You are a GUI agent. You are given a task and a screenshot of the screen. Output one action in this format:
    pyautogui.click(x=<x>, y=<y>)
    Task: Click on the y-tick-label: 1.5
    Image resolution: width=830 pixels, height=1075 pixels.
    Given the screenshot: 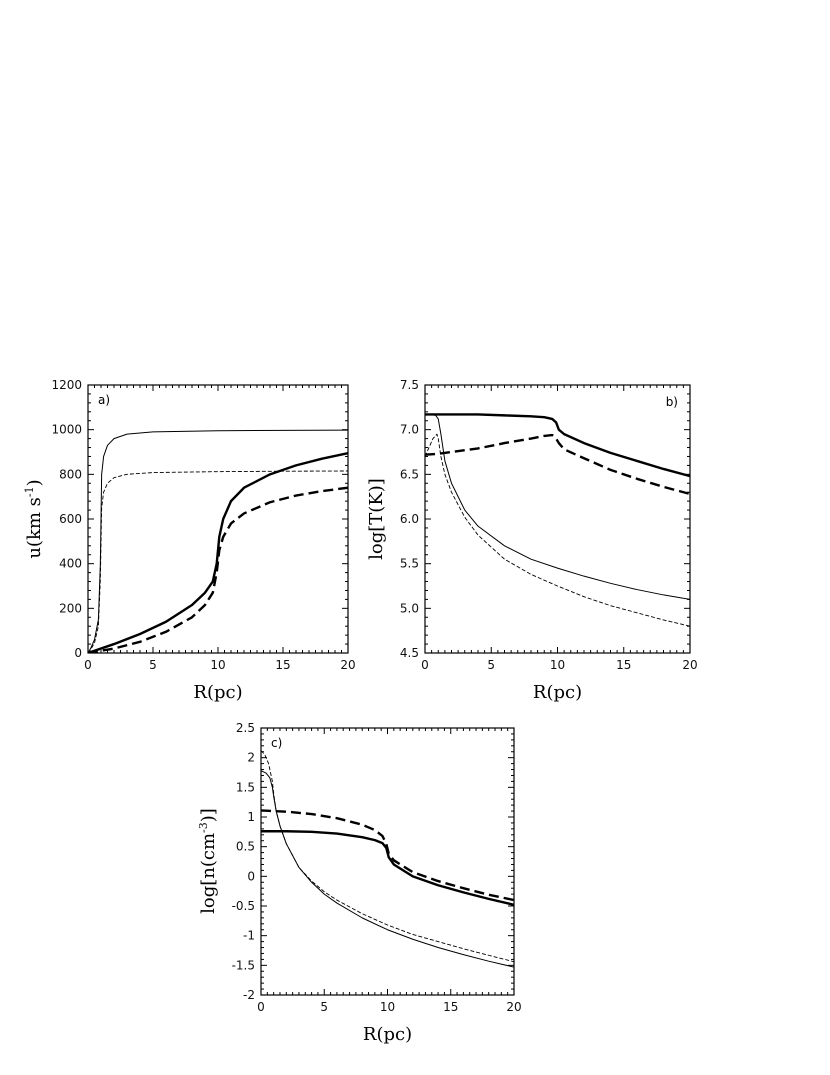 What is the action you would take?
    pyautogui.click(x=245, y=787)
    